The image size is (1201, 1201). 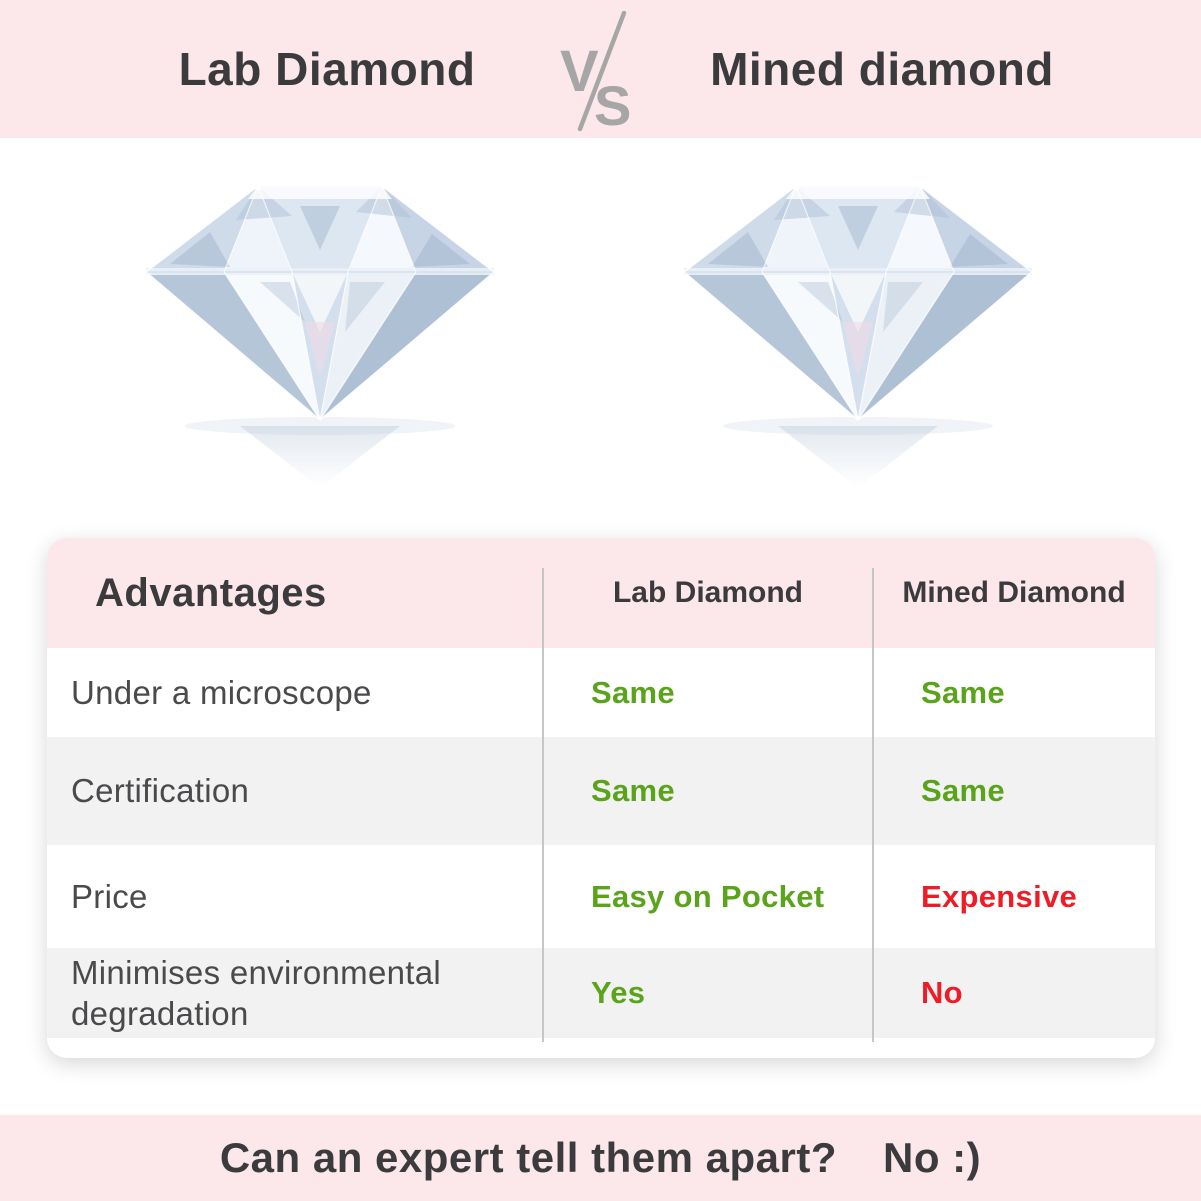 What do you see at coordinates (320, 336) in the screenshot?
I see `lab-diamond-image` at bounding box center [320, 336].